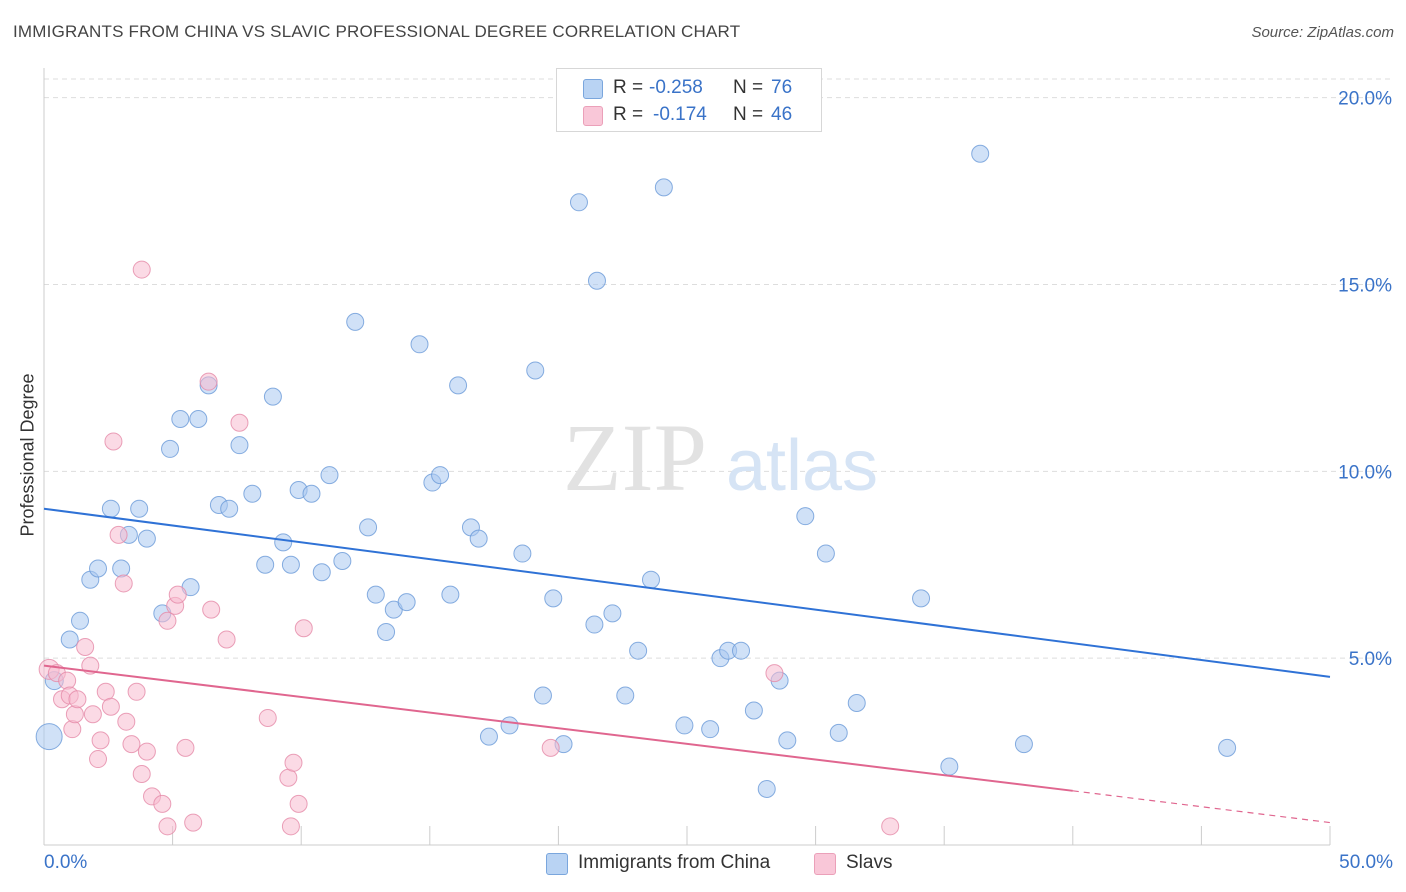 The image size is (1406, 892). What do you see at coordinates (782, 87) in the screenshot?
I see `legend-n-value: 76` at bounding box center [782, 87].